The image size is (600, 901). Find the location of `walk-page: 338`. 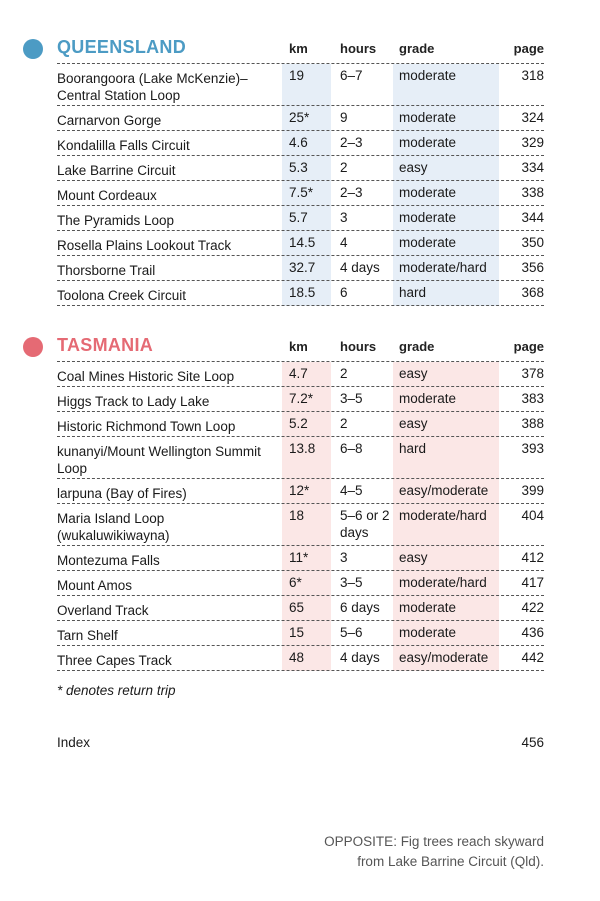

walk-page: 338 is located at coordinates (532, 192).